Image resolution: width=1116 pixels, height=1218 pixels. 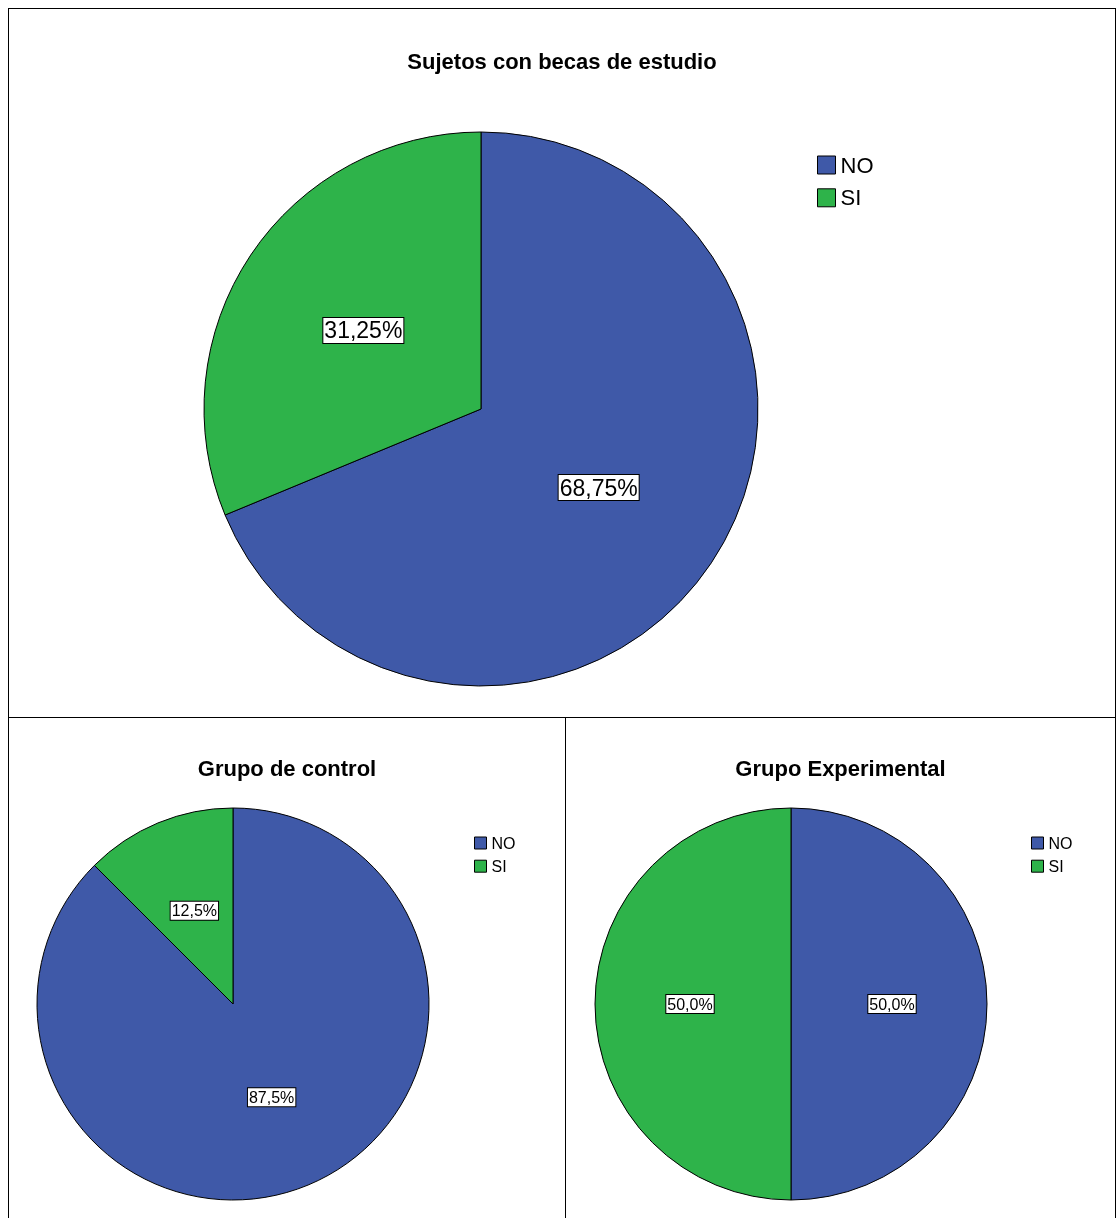 What do you see at coordinates (271, 1097) in the screenshot?
I see `data-label: 87,5%` at bounding box center [271, 1097].